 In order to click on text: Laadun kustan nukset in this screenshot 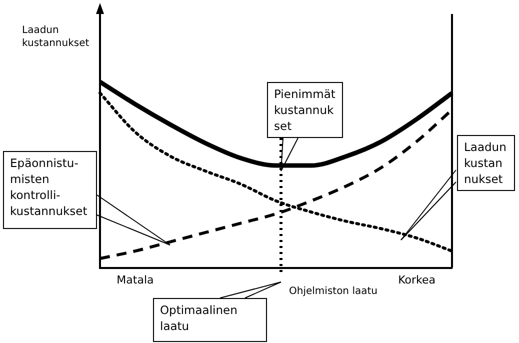, I will do `click(486, 163)`.